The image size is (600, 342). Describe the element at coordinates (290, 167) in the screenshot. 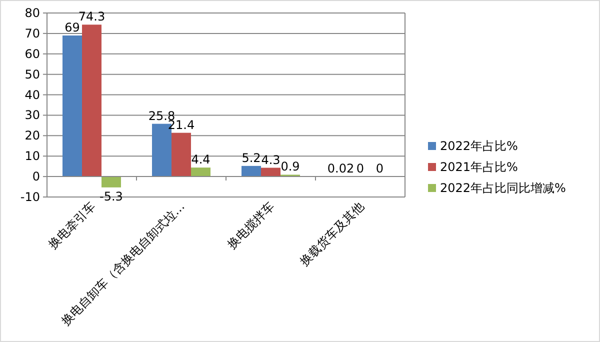

I see `data-label: 0.9` at that location.